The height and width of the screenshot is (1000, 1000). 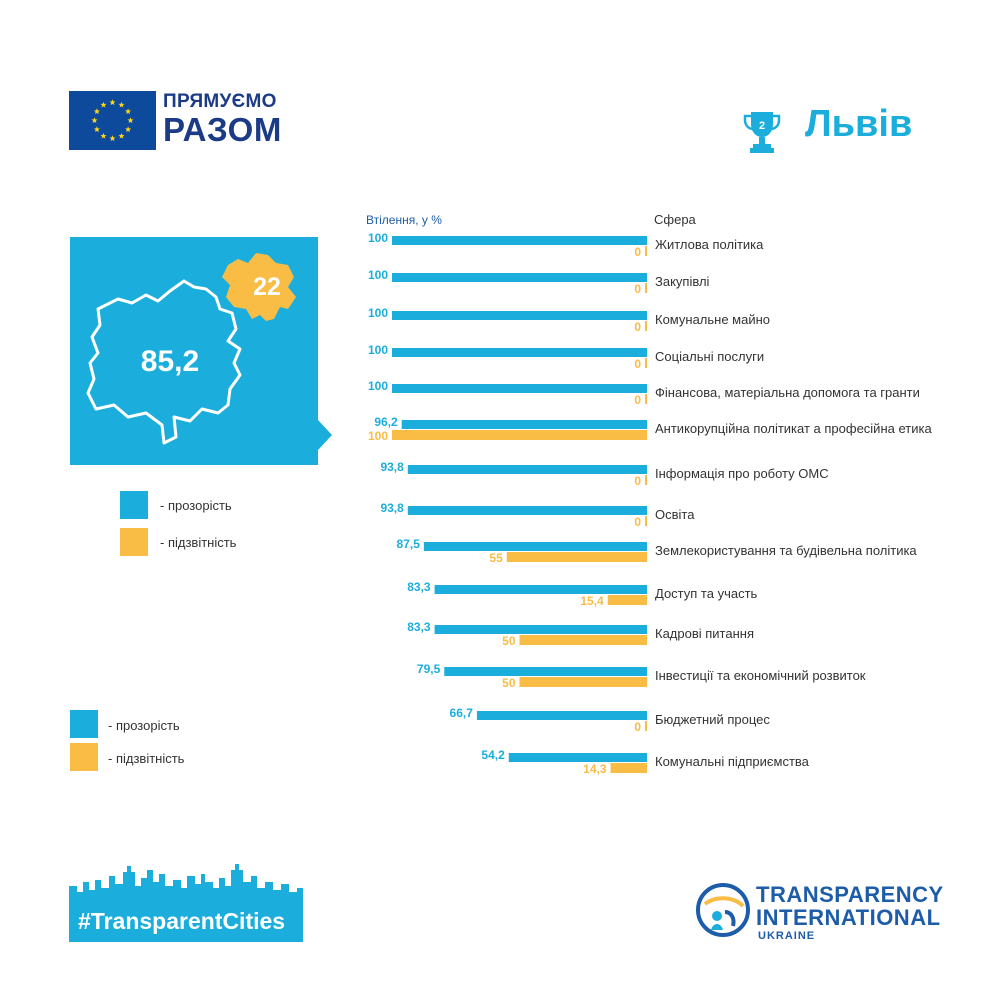 What do you see at coordinates (378, 436) in the screenshot?
I see `bar-accountability-value: 100` at bounding box center [378, 436].